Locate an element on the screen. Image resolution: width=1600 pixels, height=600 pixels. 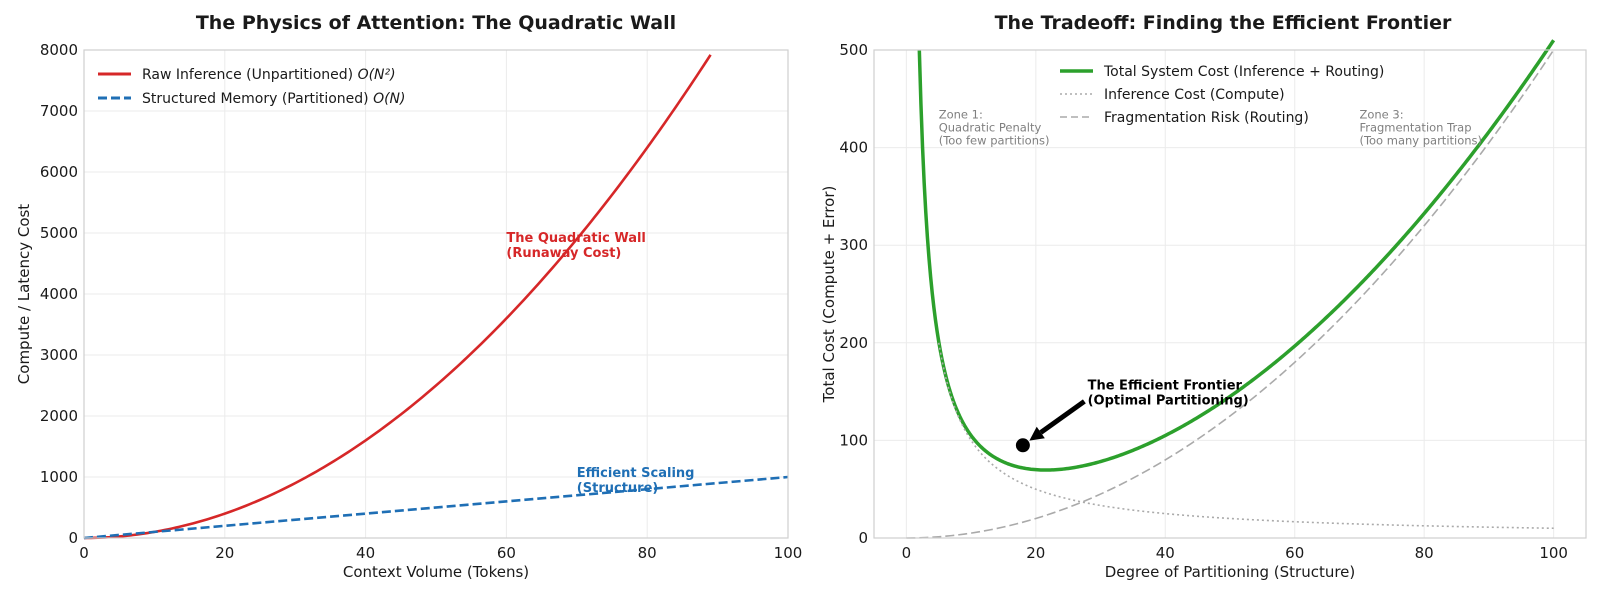
annotation-arrow-shaft is located at coordinates (1062, 417).